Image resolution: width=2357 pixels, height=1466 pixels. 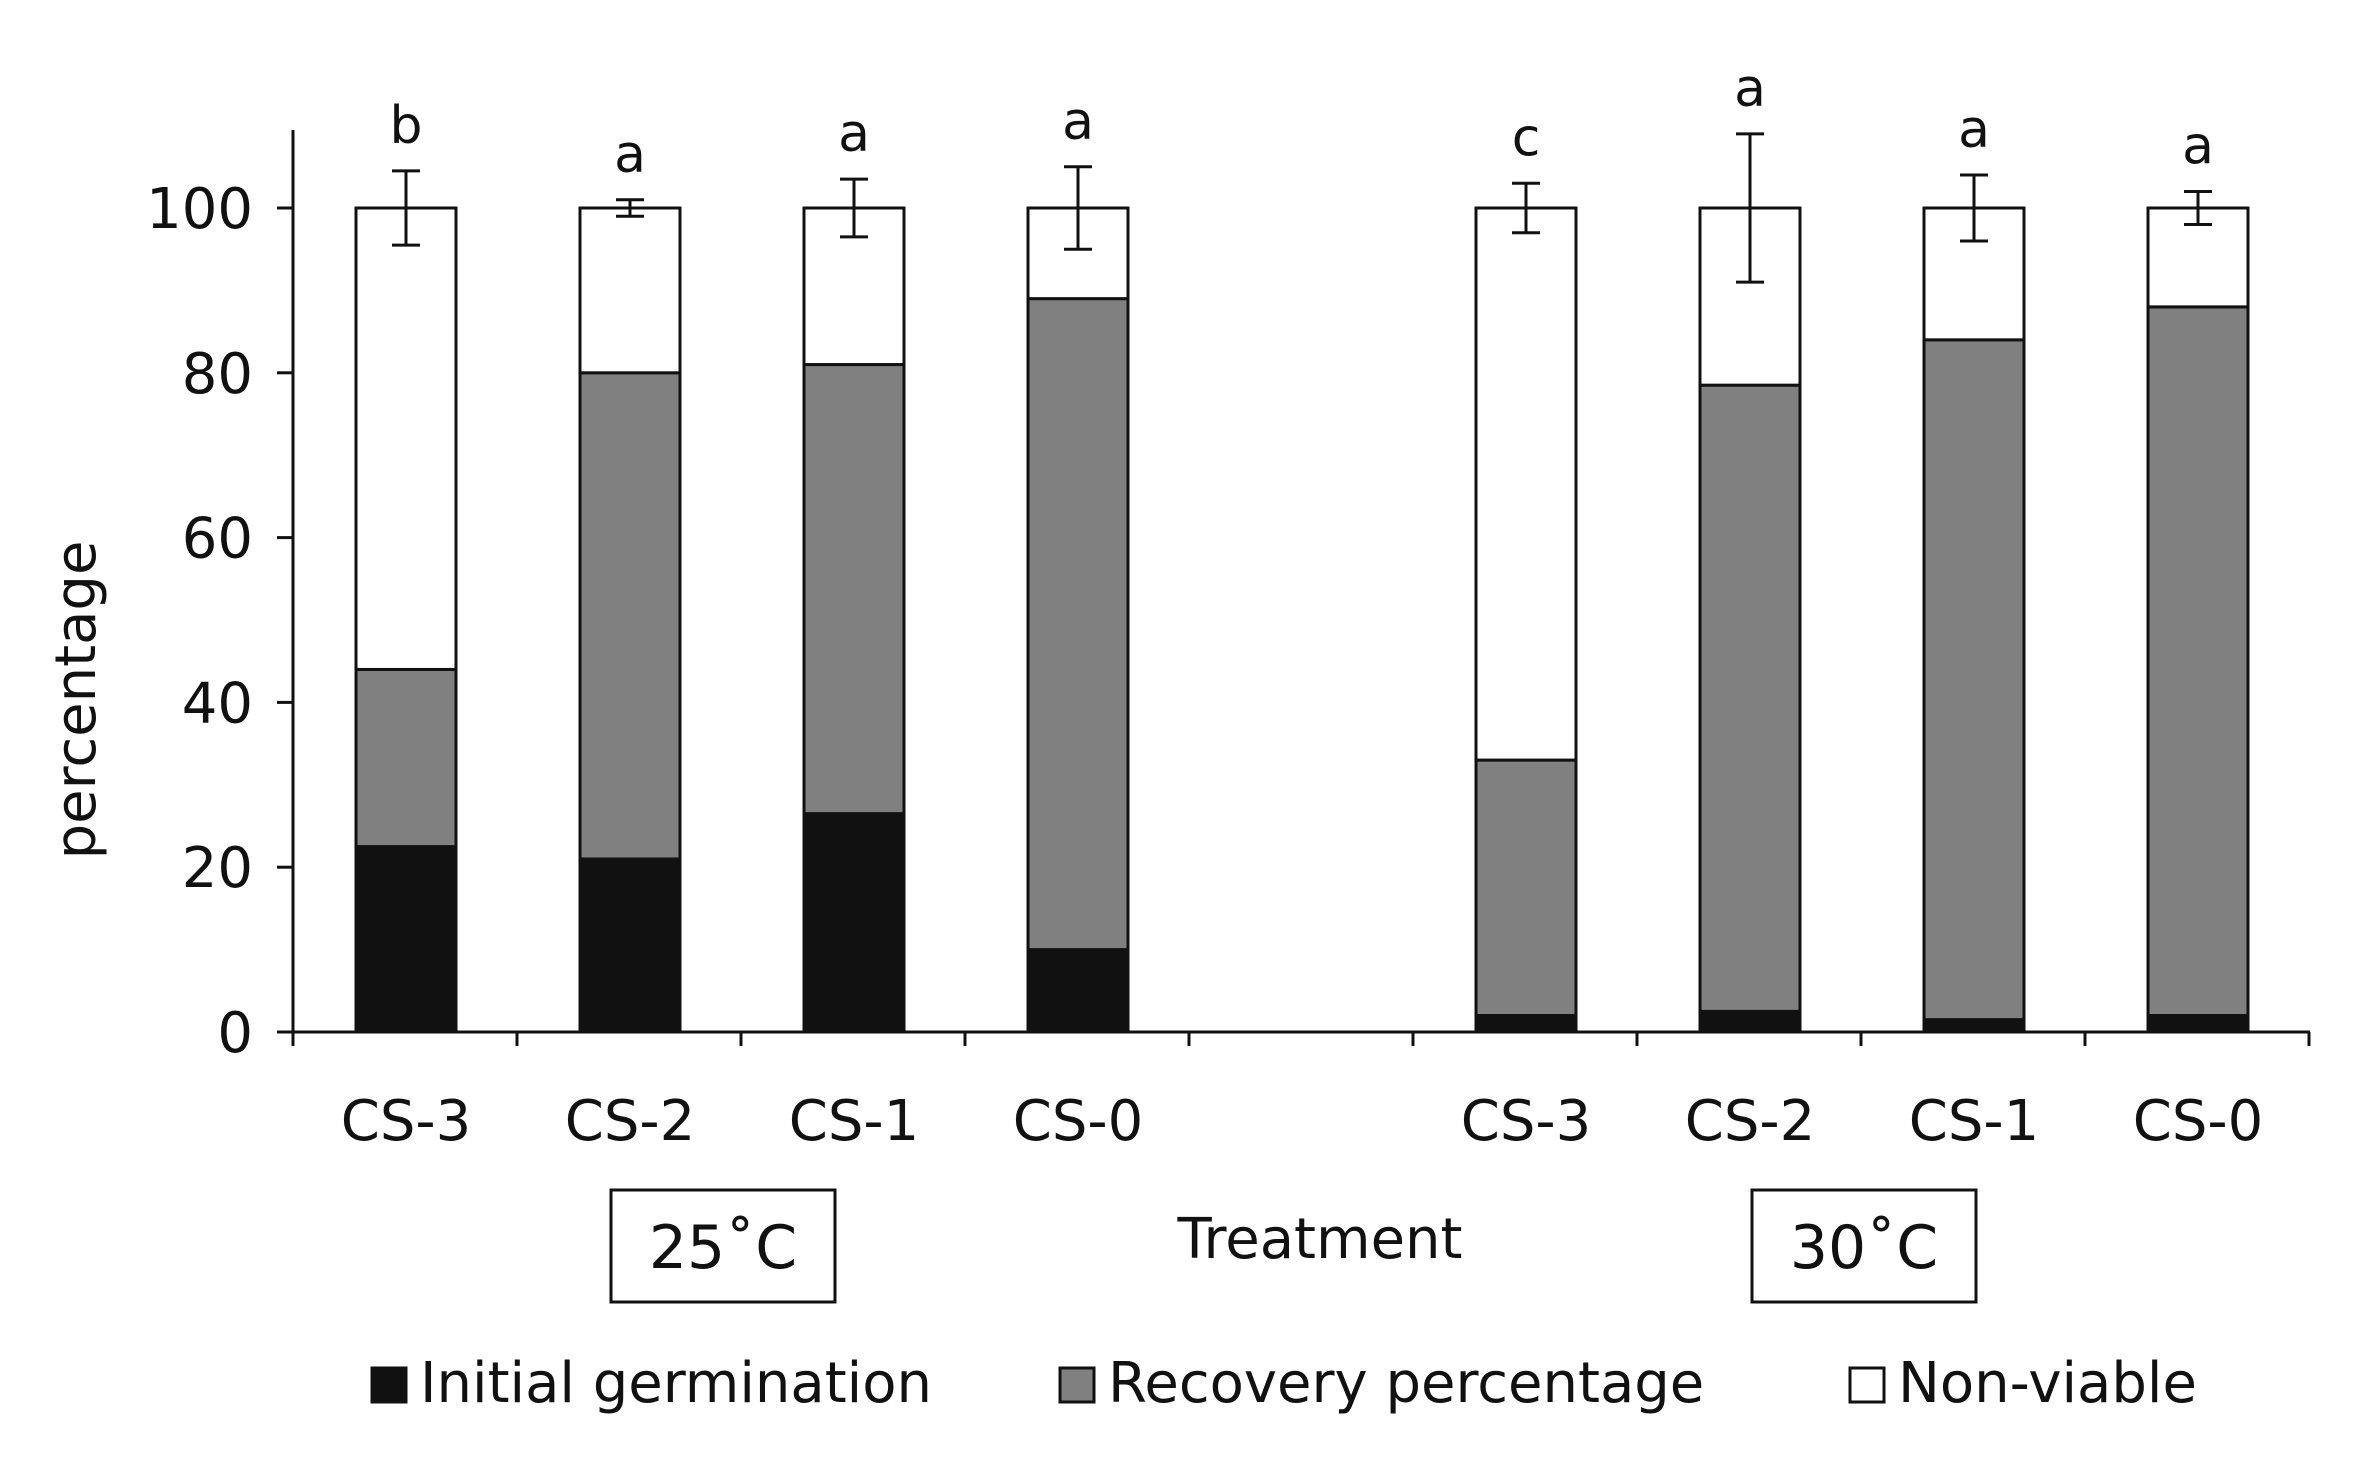 What do you see at coordinates (676, 1383) in the screenshot?
I see `legend-label-0: Initial germination` at bounding box center [676, 1383].